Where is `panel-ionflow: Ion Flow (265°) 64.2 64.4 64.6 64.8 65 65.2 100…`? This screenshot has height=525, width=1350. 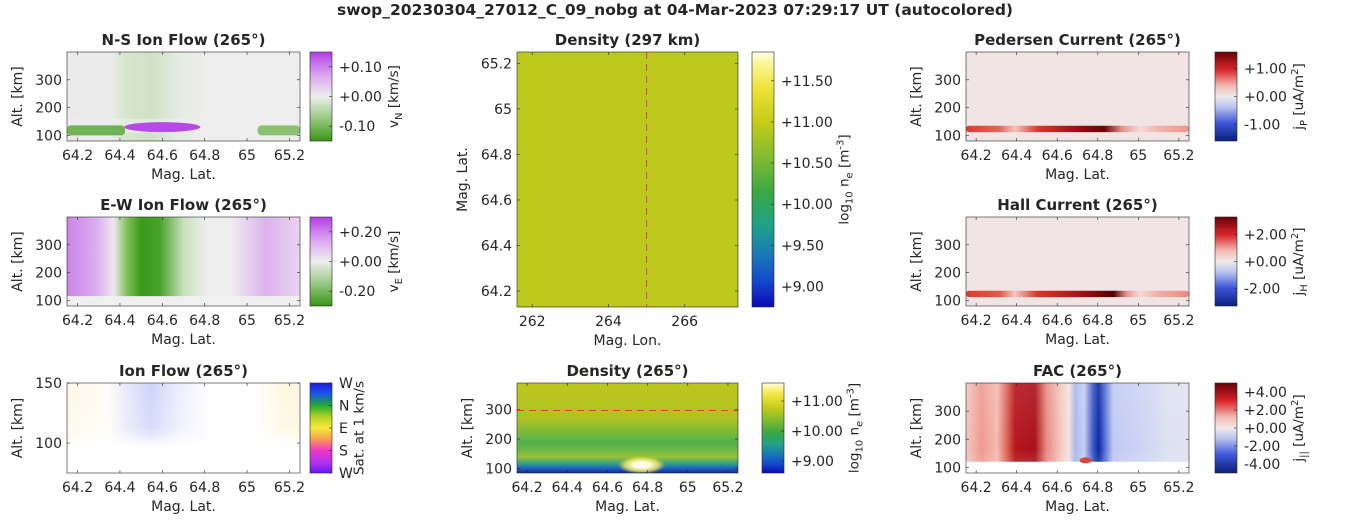 panel-ionflow: Ion Flow (265°) 64.2 64.4 64.6 64.8 65 65.2 100… is located at coordinates (189, 438).